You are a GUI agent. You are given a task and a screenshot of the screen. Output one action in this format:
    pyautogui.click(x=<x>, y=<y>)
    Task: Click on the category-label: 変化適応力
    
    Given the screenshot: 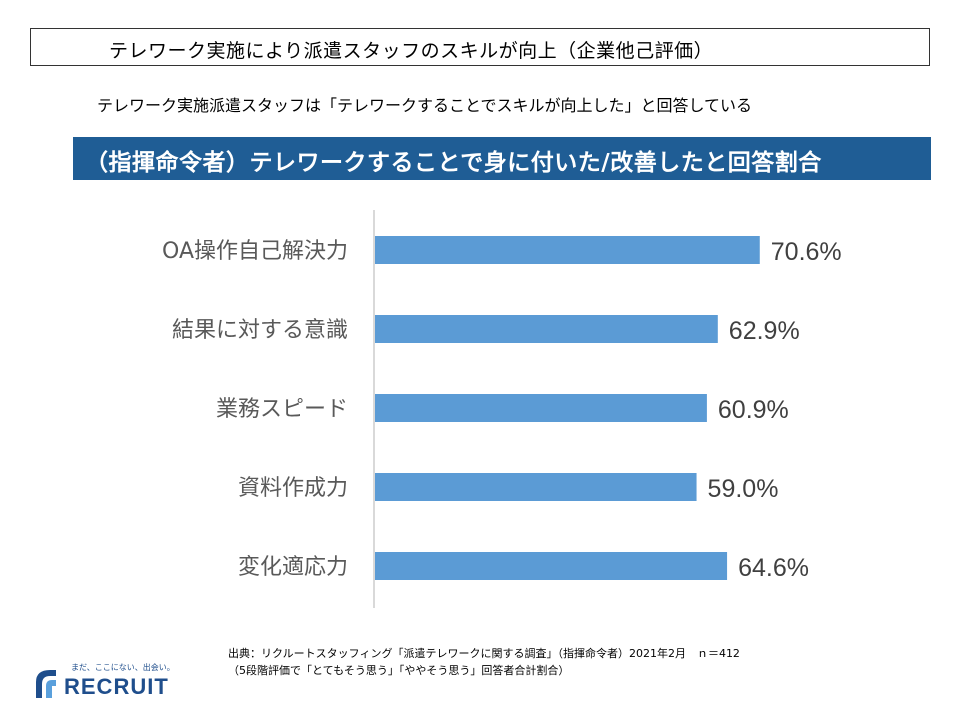 What is the action you would take?
    pyautogui.click(x=293, y=567)
    